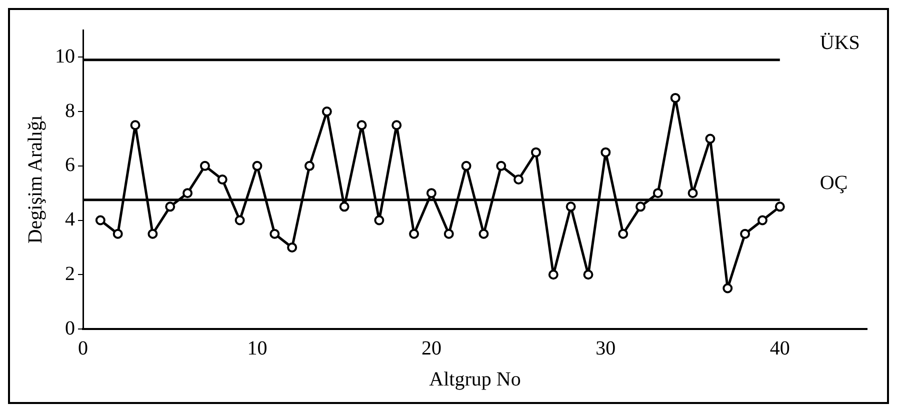 The width and height of the screenshot is (901, 416). Describe the element at coordinates (65, 56) in the screenshot. I see `y-tick-label: 10` at that location.